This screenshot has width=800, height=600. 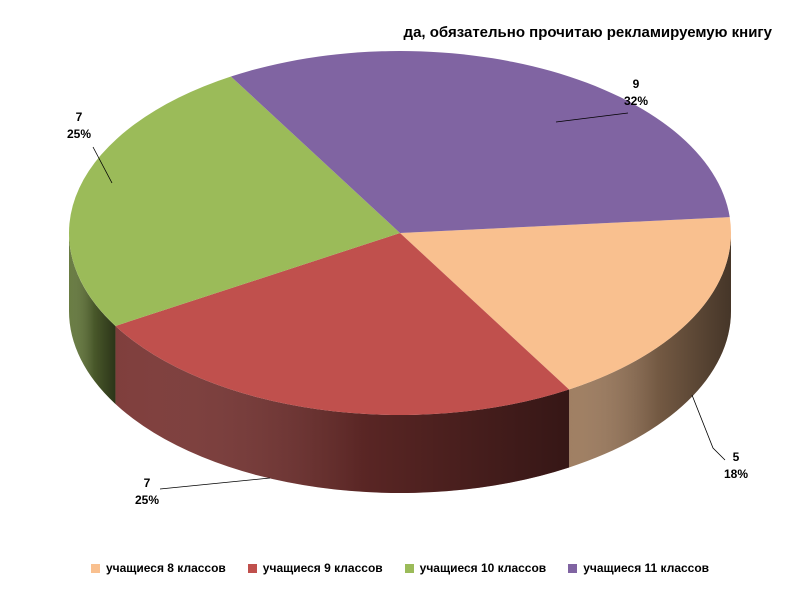 What do you see at coordinates (322, 568) in the screenshot?
I see `legend-label: учащиеся 9 классов` at bounding box center [322, 568].